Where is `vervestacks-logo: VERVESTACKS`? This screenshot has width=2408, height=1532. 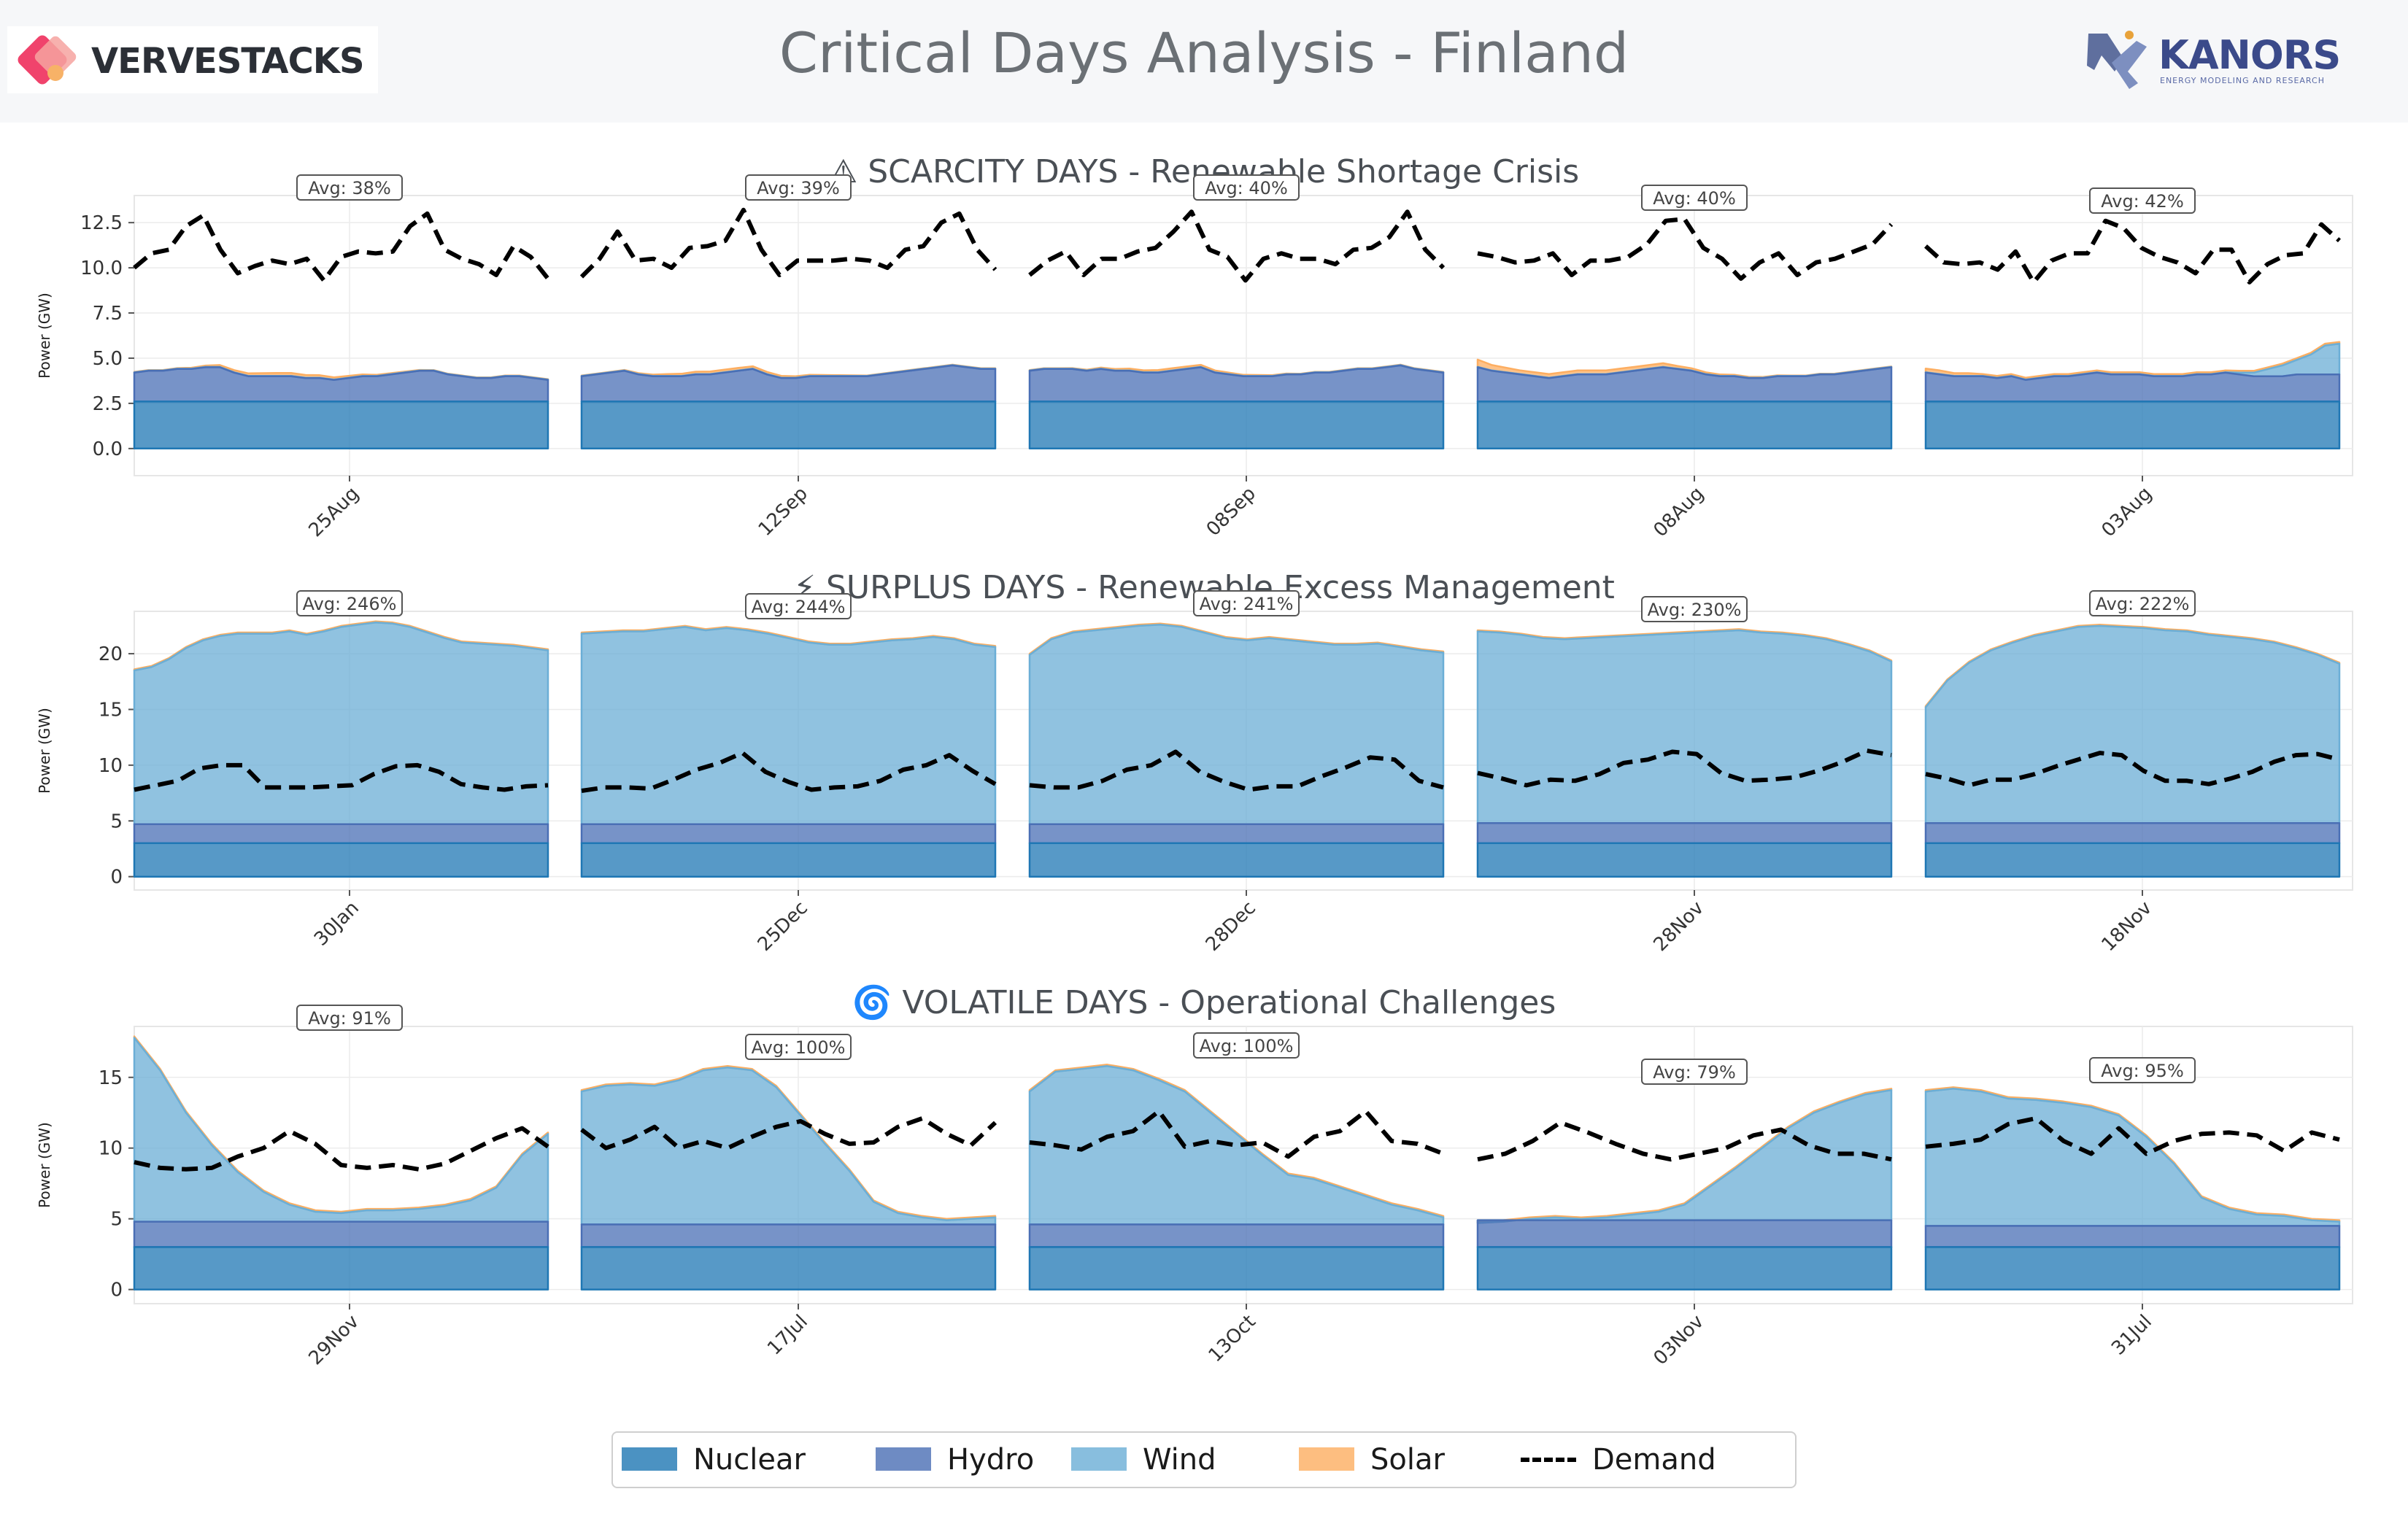 vervestacks-logo: VERVESTACKS is located at coordinates (192, 60).